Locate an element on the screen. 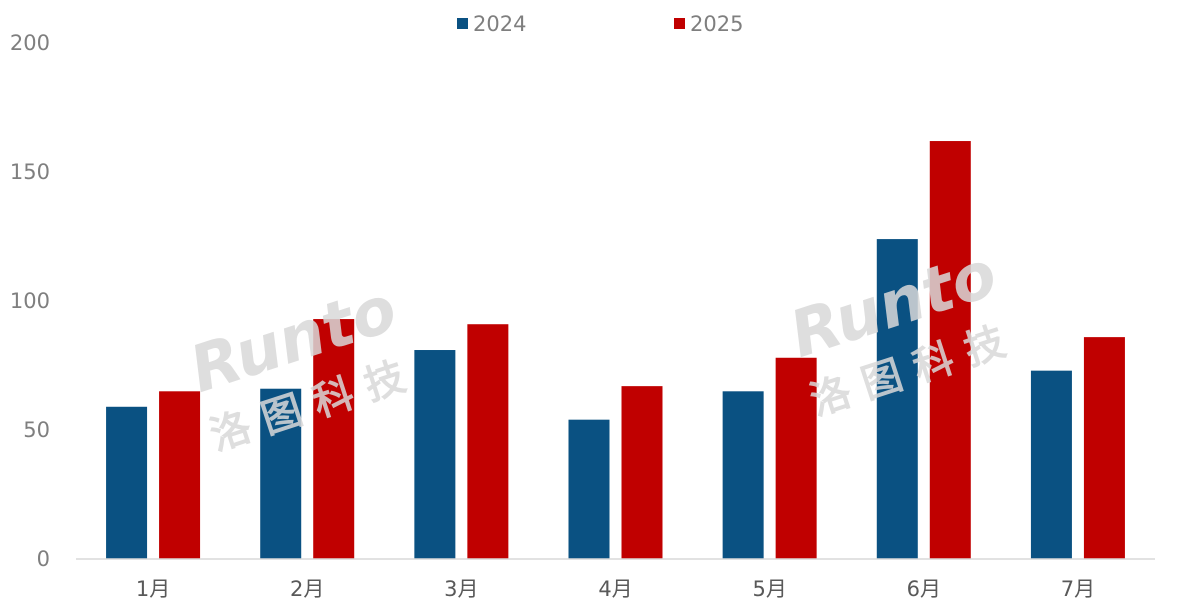  legend: 2024 2025 is located at coordinates (600, 24).